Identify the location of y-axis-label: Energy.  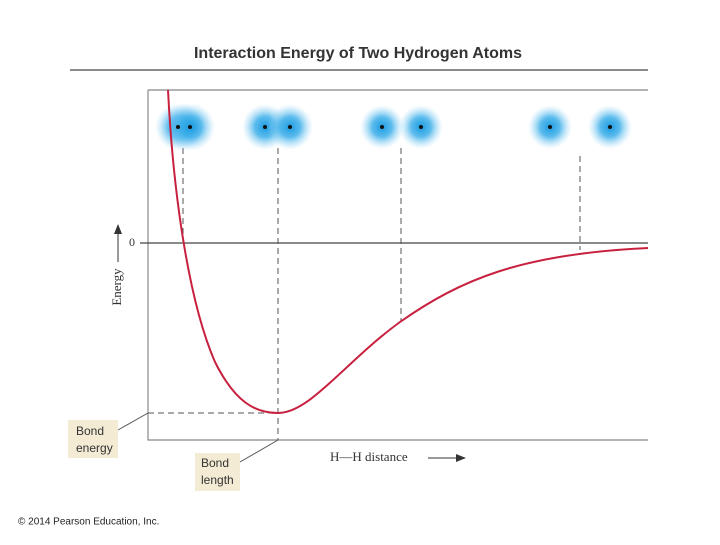
(116, 287).